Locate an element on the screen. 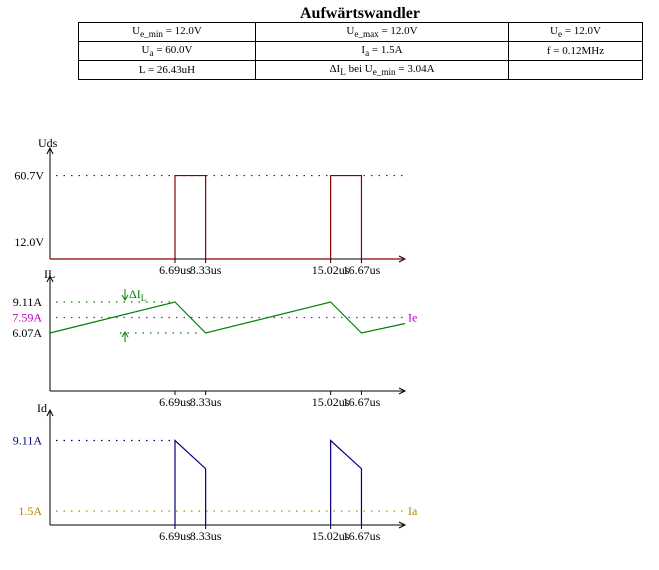 The width and height of the screenshot is (659, 570). id-plot-y-arrow is located at coordinates (50, 412).